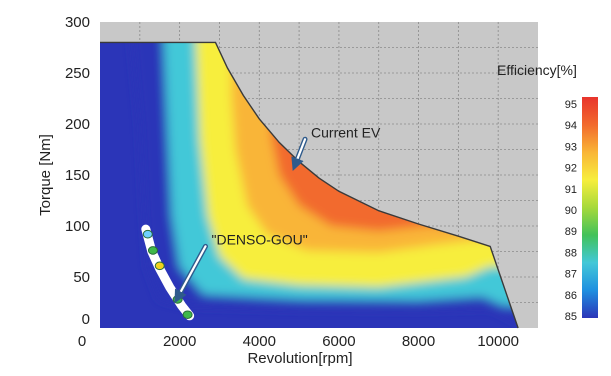 This screenshot has width=611, height=376. What do you see at coordinates (571, 190) in the screenshot?
I see `colorbar-tick-label: 91` at bounding box center [571, 190].